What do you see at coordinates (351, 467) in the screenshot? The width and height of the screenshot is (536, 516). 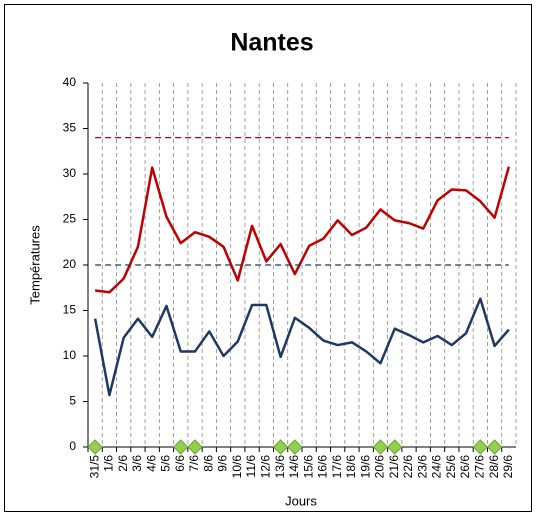 I see `x-tick-label: 18/6` at bounding box center [351, 467].